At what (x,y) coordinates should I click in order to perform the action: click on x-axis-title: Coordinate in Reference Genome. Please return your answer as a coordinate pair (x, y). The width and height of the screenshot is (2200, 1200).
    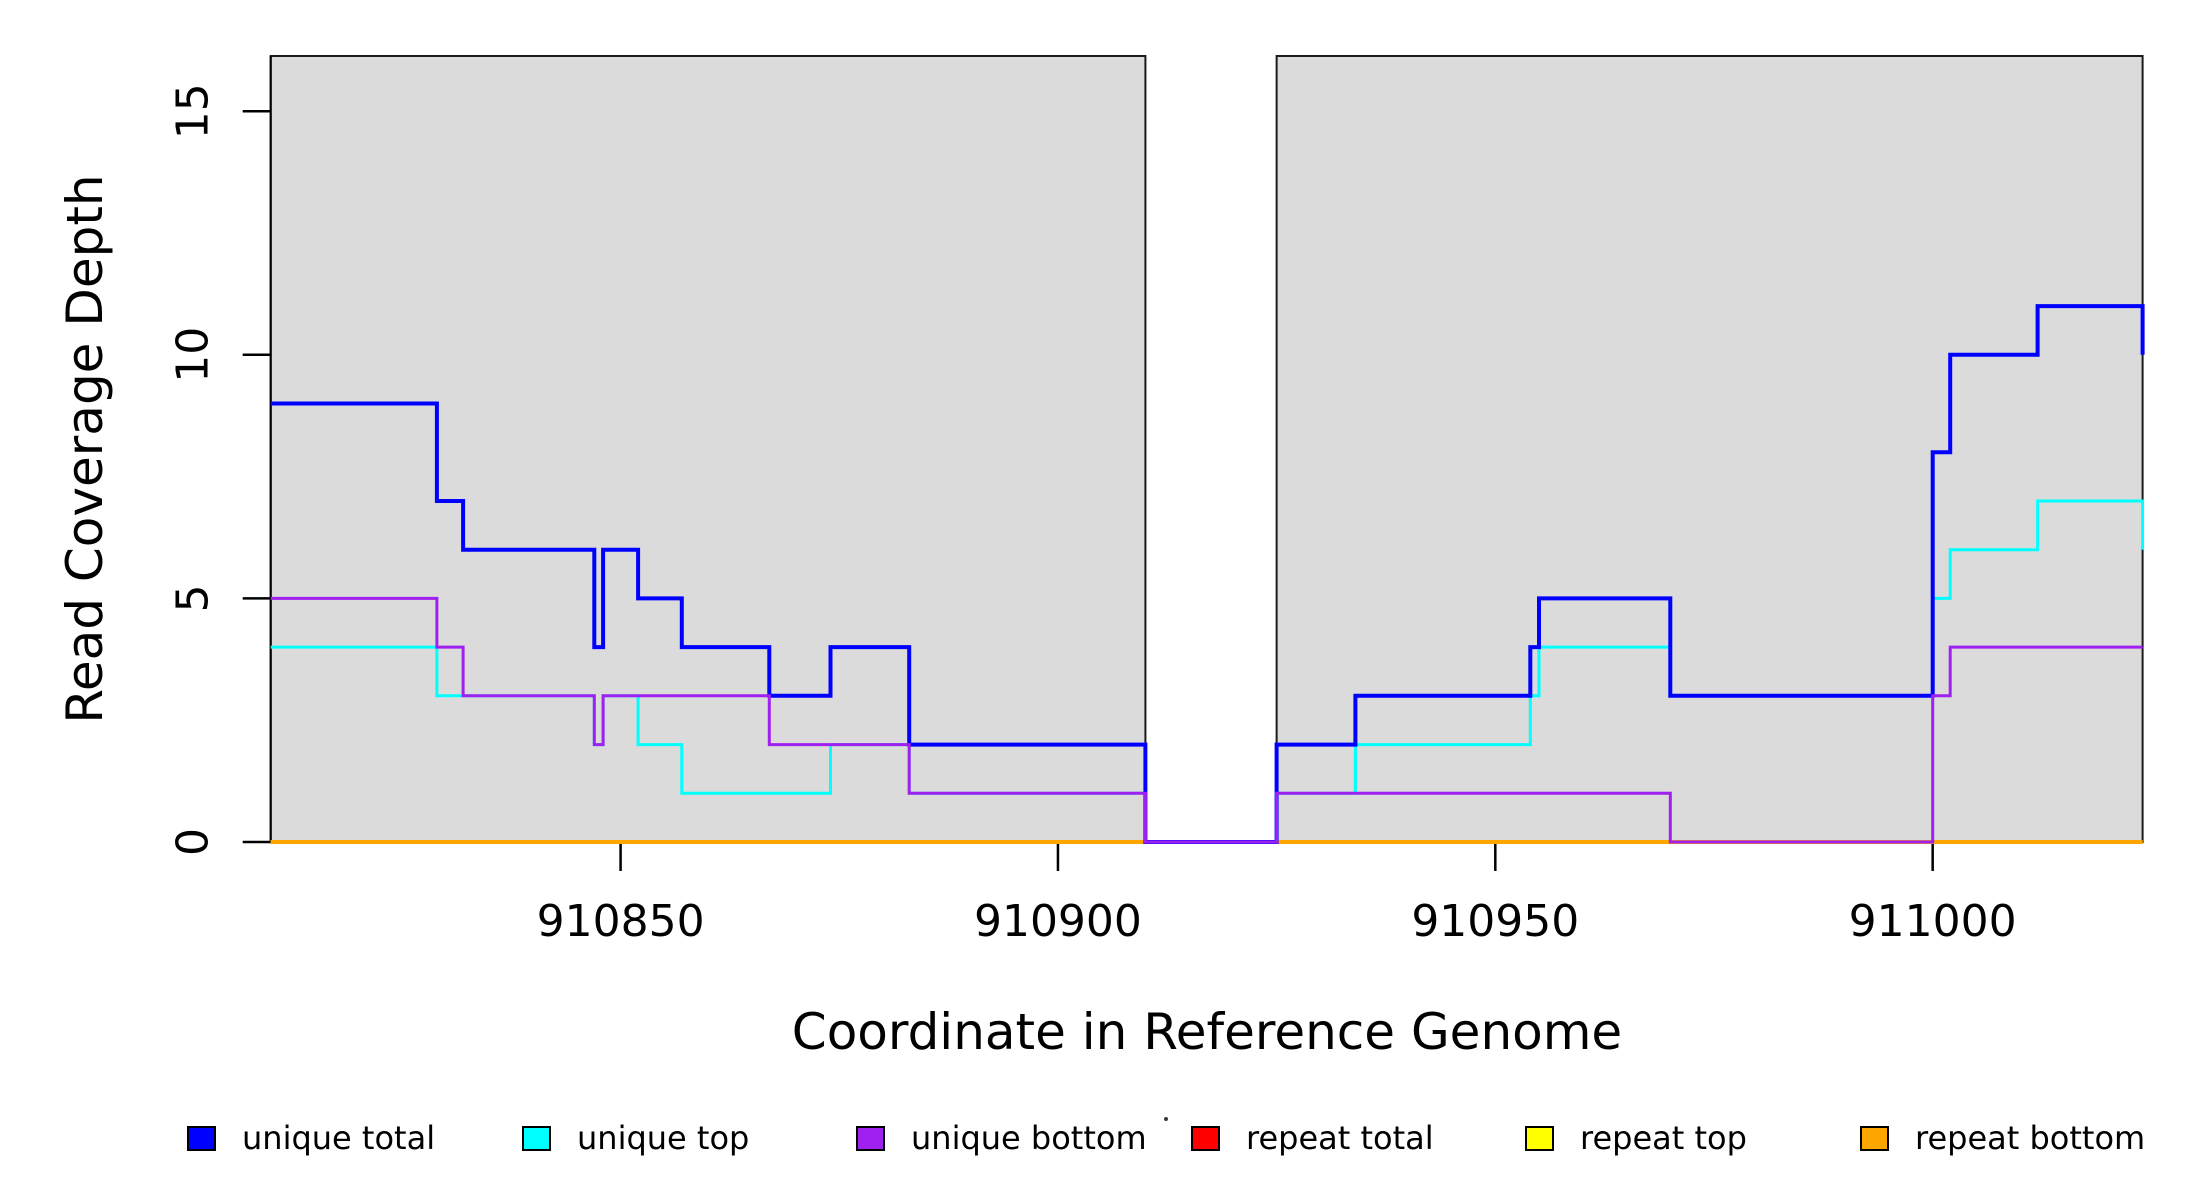
    Looking at the image, I should click on (1207, 1032).